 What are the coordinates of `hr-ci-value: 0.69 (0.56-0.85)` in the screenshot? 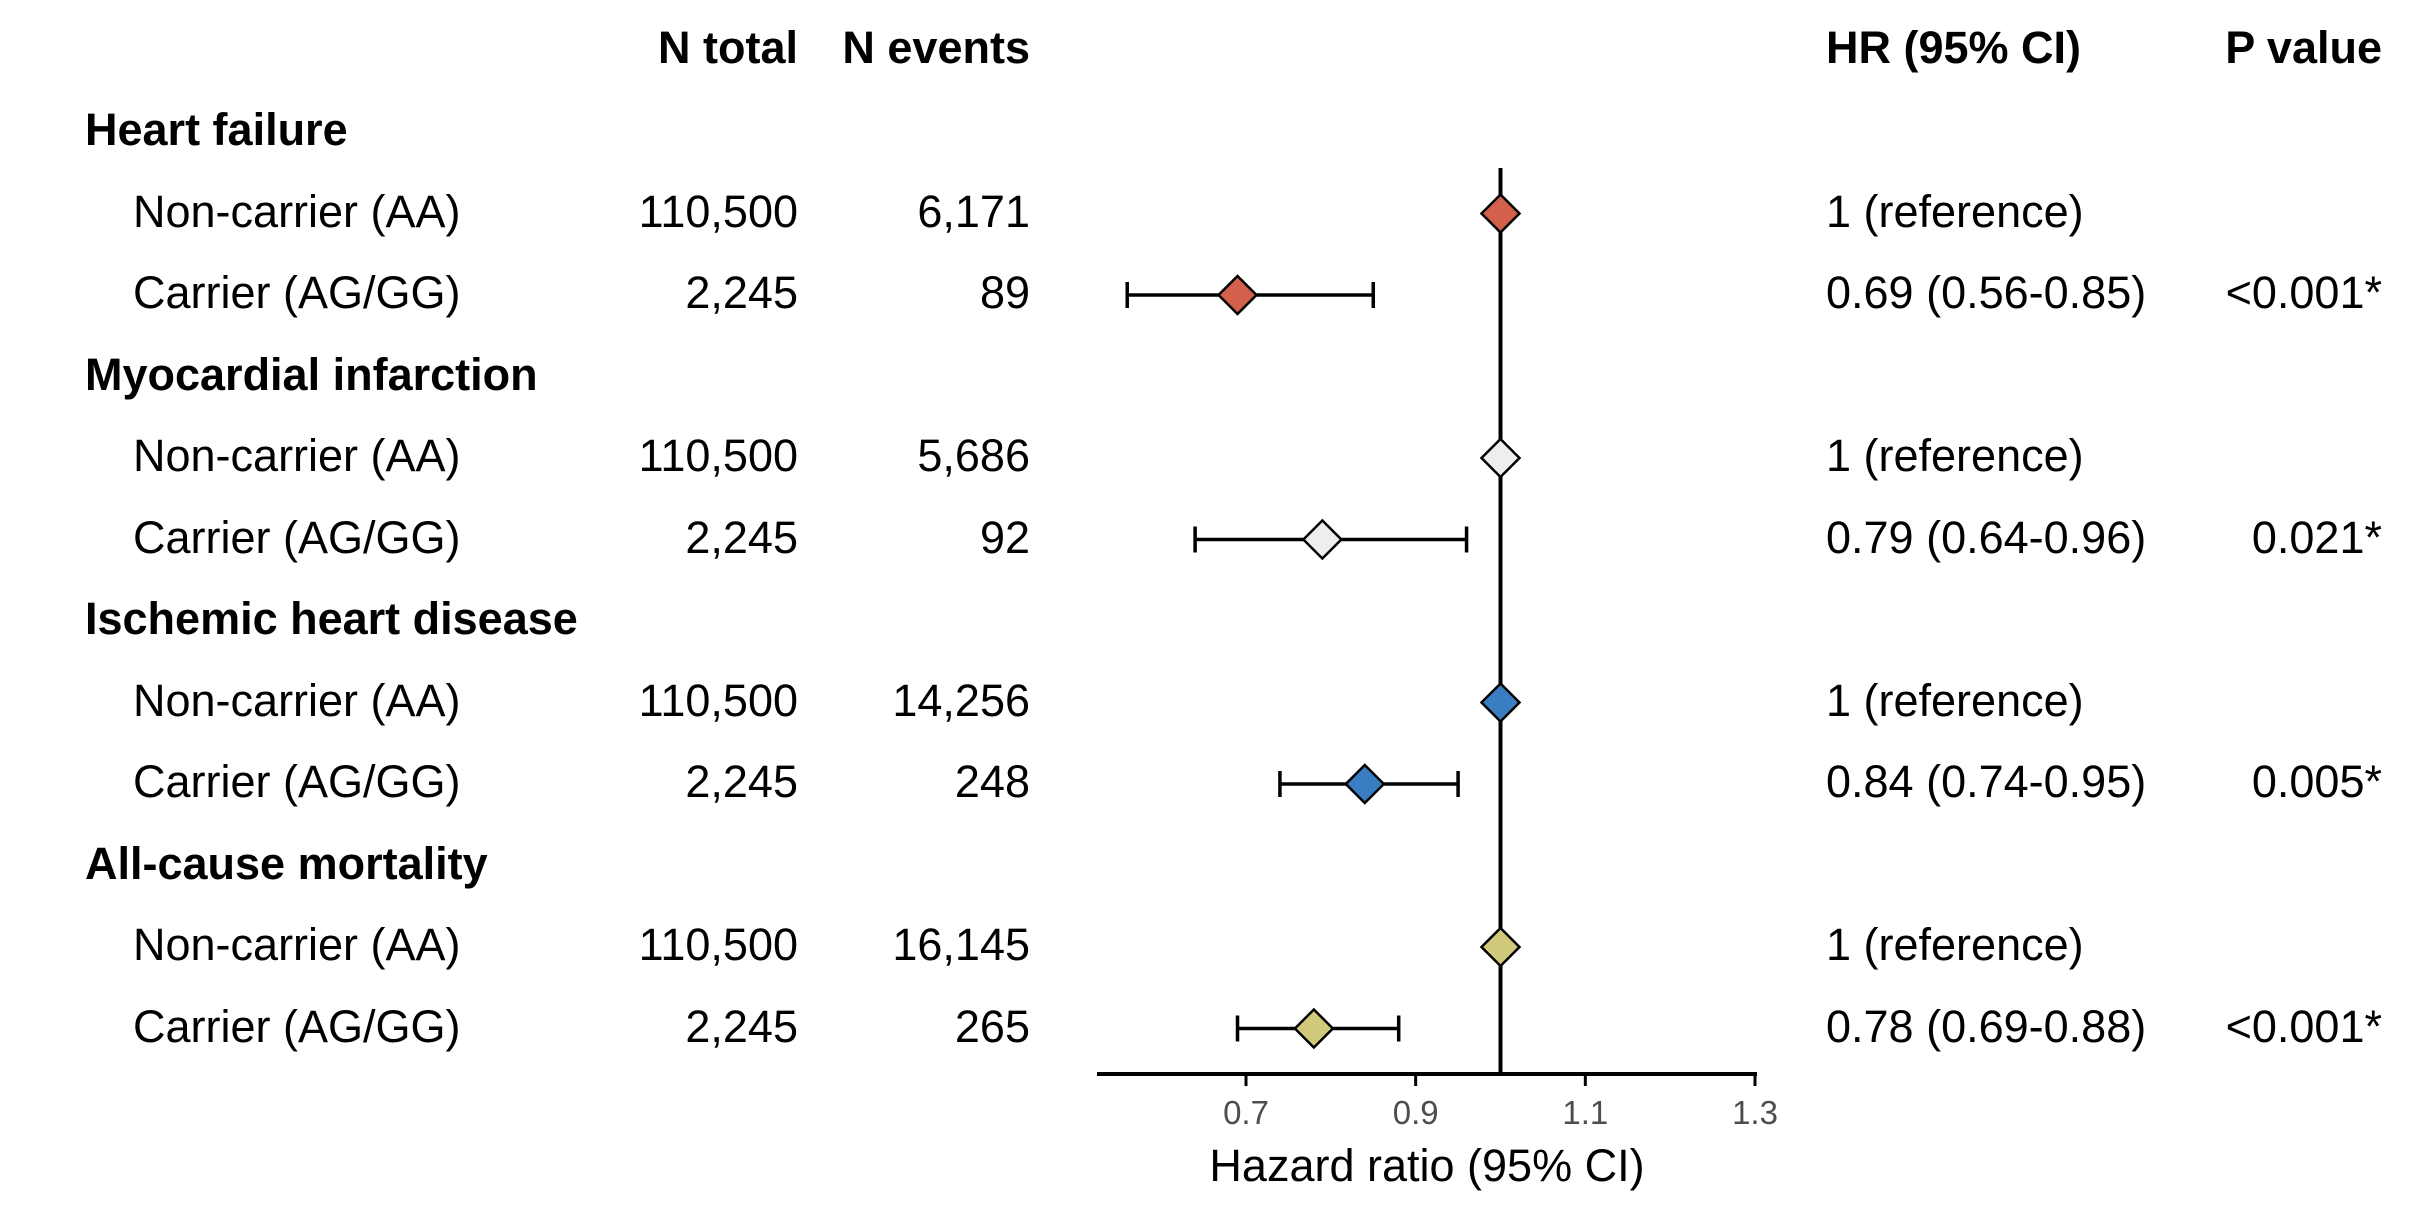 It's located at (1986, 293).